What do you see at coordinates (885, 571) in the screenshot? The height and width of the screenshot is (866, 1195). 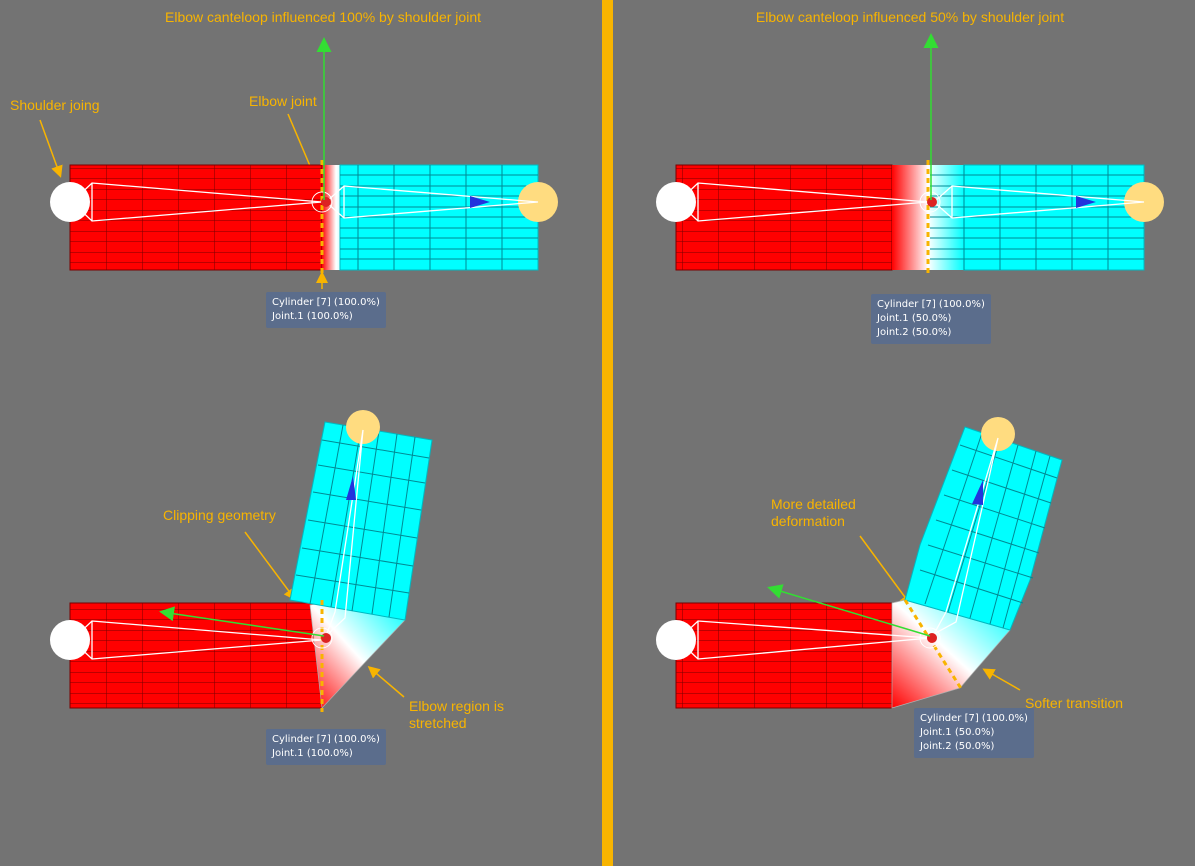 I see `callout-detailed-arrow` at bounding box center [885, 571].